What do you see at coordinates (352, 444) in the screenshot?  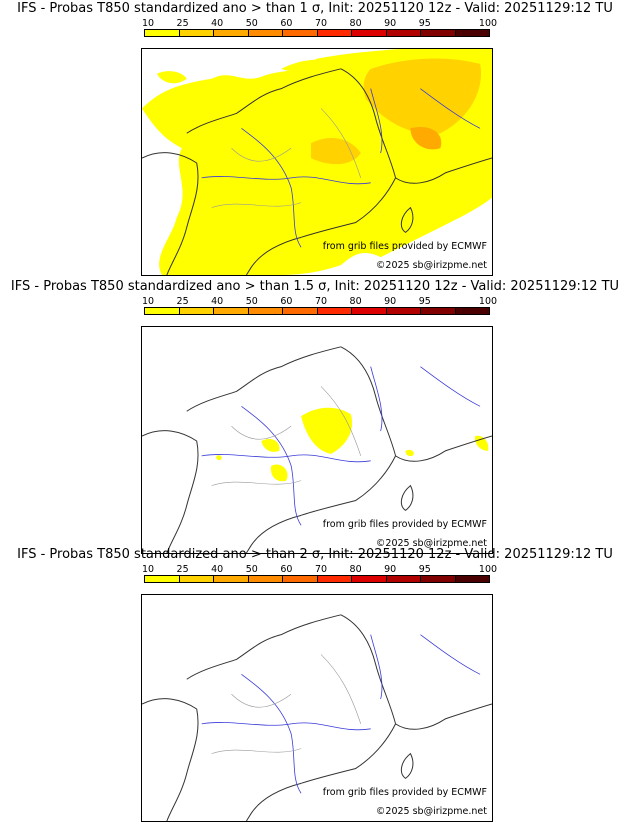 I see `probability-fill` at bounding box center [352, 444].